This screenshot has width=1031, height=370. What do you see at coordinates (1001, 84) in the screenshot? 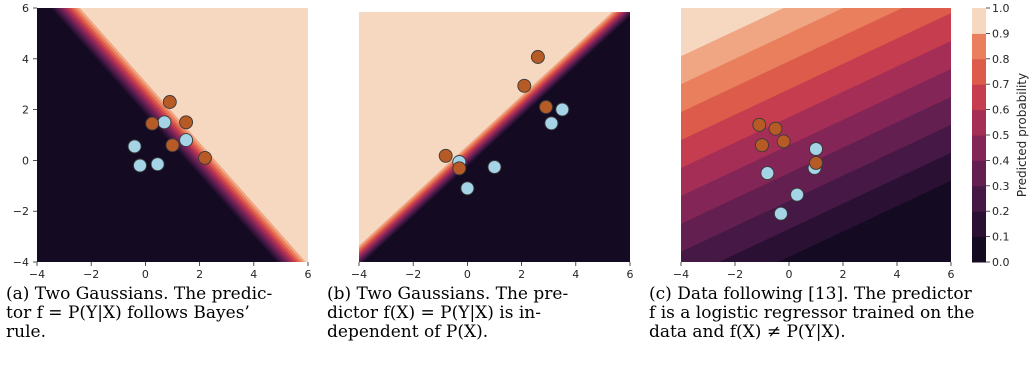
I see `colorbar-tick-label: 0.7` at bounding box center [1001, 84].